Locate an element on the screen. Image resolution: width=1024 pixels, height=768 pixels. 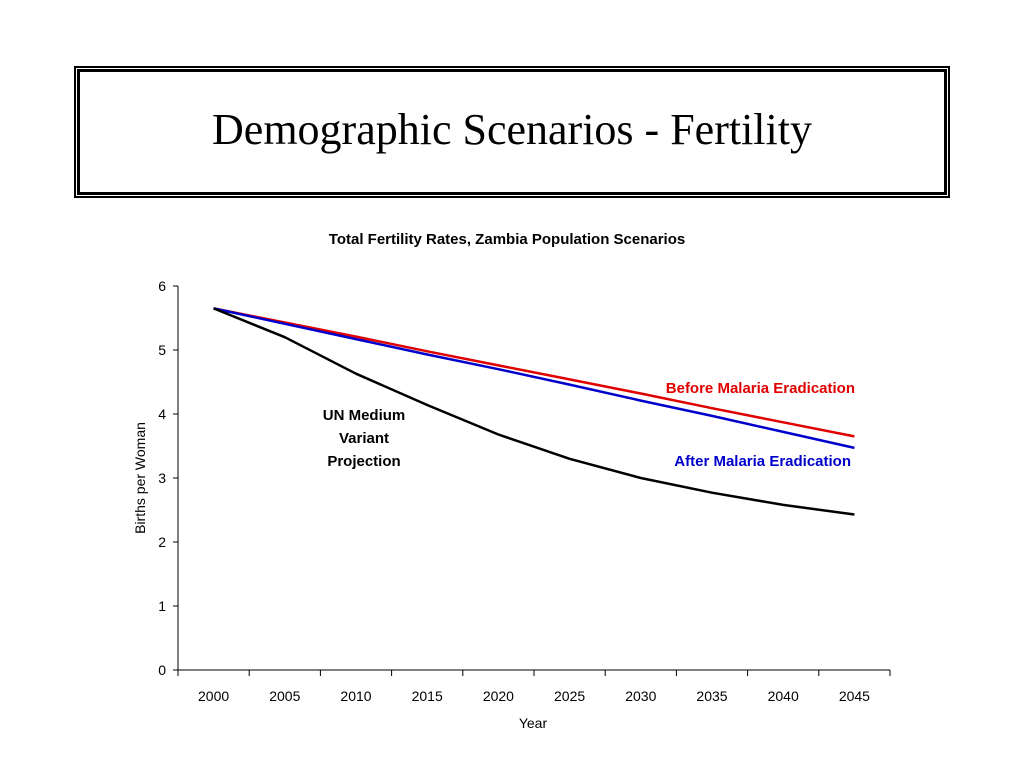
annotation-label: Variant is located at coordinates (364, 438).